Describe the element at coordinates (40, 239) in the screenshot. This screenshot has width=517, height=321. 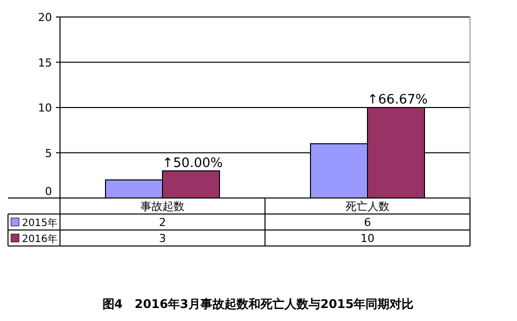
I see `legend-label: 2016年` at that location.